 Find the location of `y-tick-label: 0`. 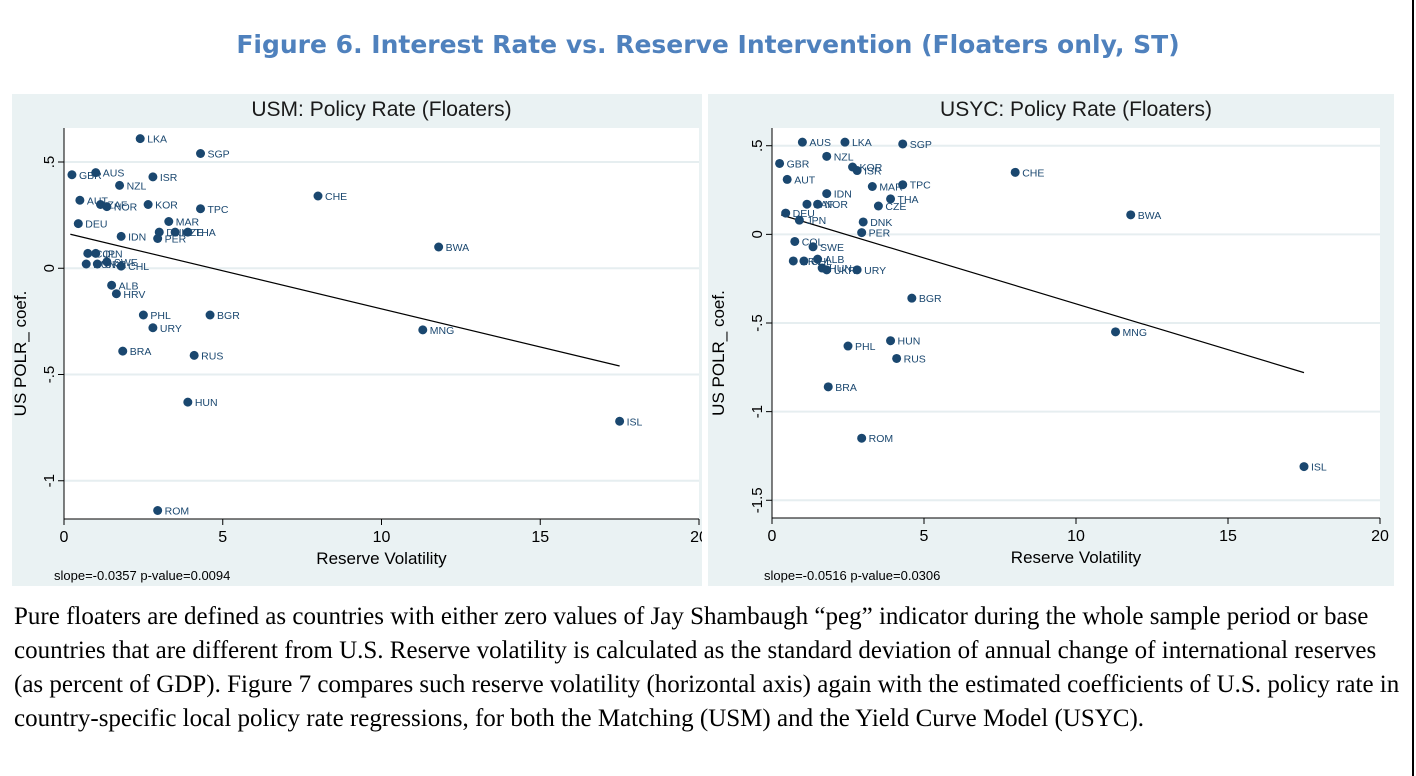

y-tick-label: 0 is located at coordinates (49, 268).